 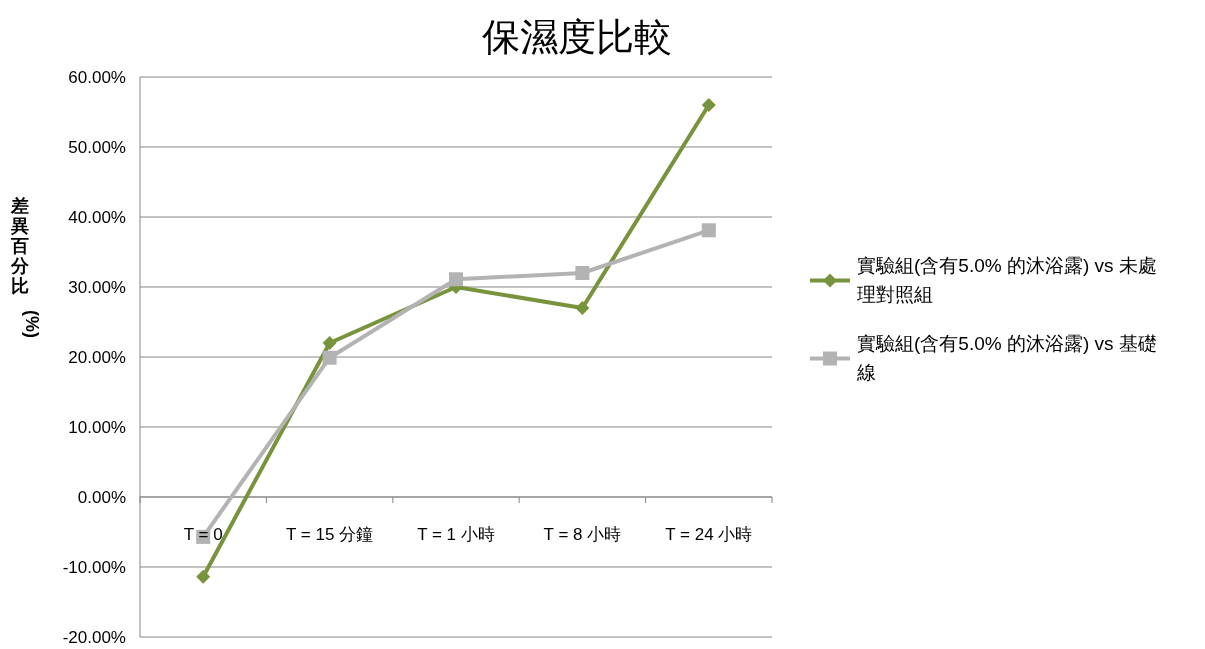 I want to click on y-tick-label: 60.00%, so click(x=97, y=77).